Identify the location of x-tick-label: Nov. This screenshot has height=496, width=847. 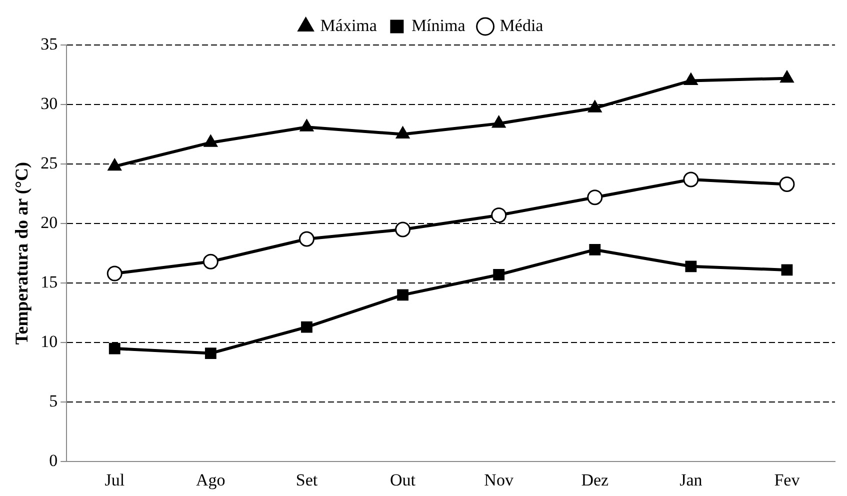
(499, 480).